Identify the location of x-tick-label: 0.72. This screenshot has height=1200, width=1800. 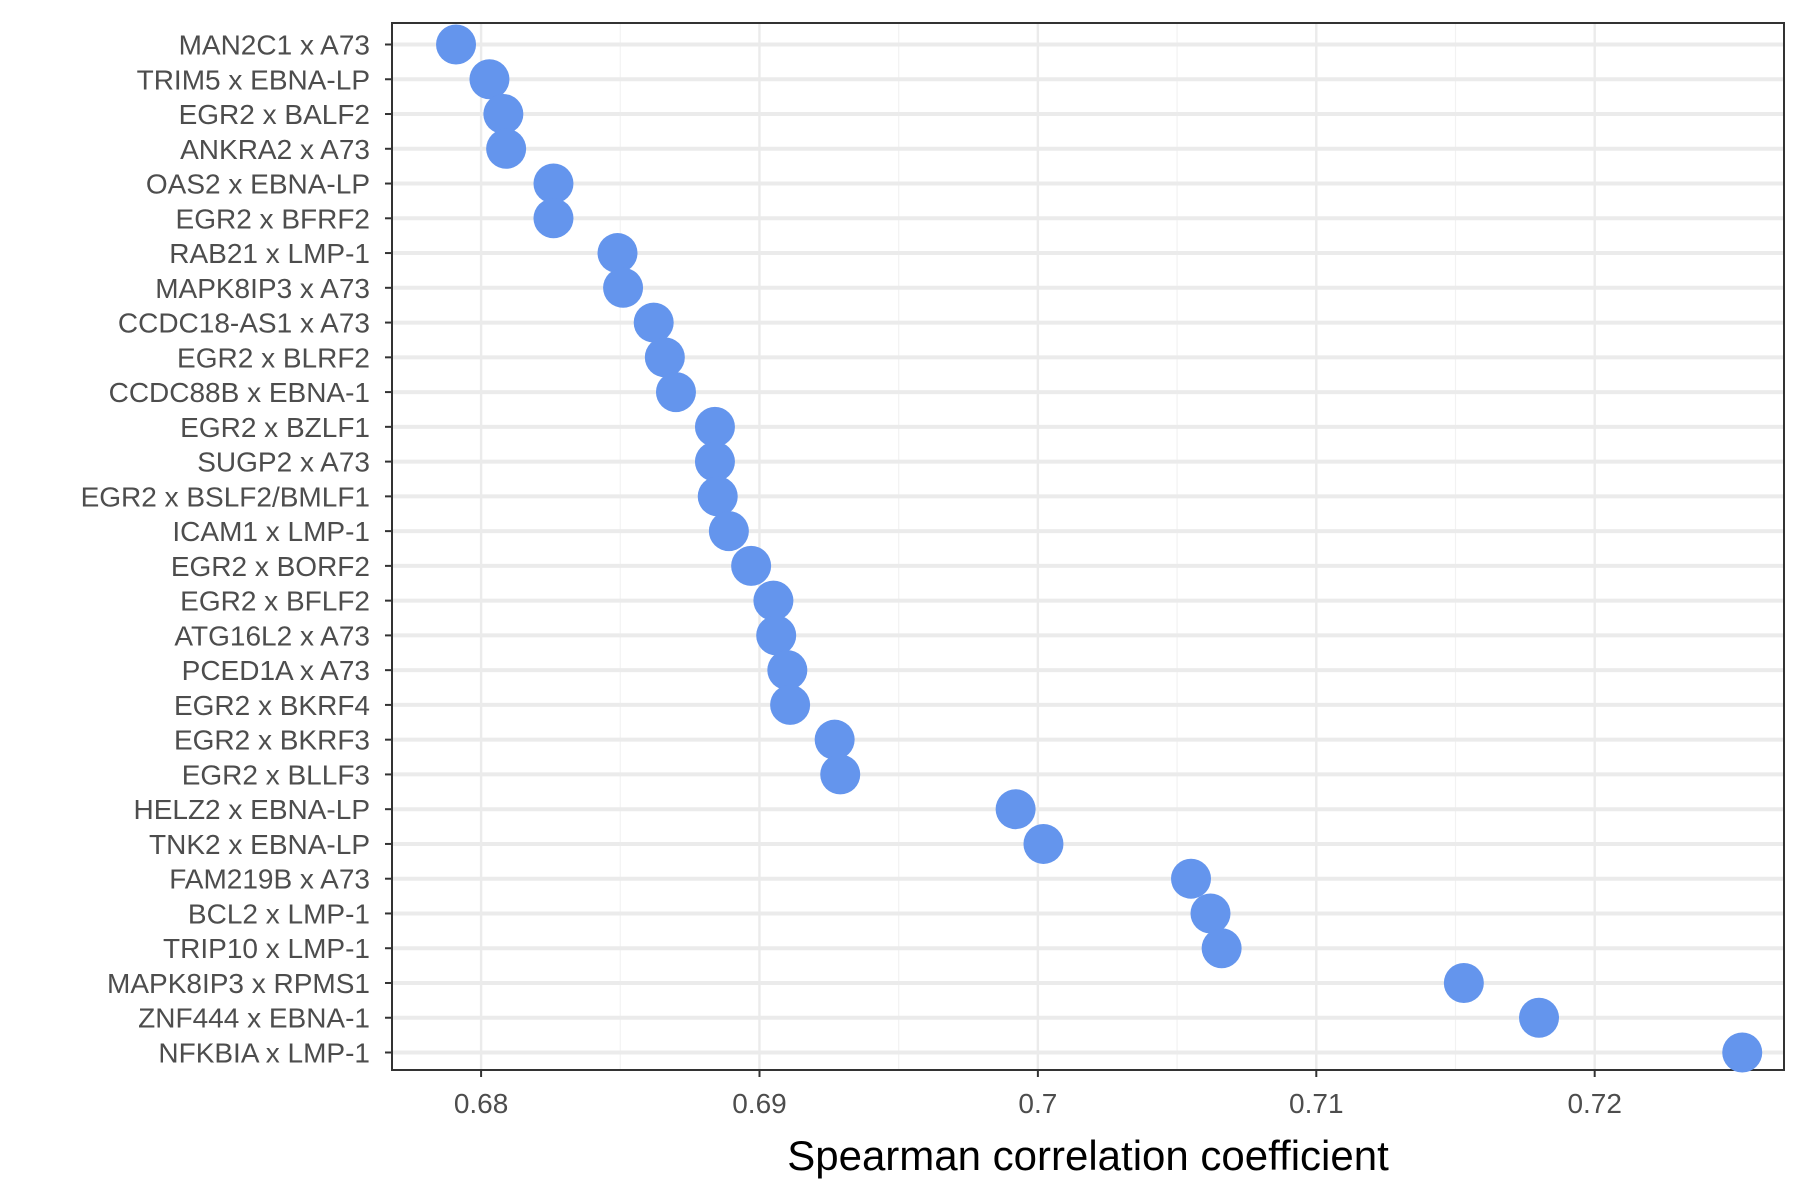
(1594, 1103).